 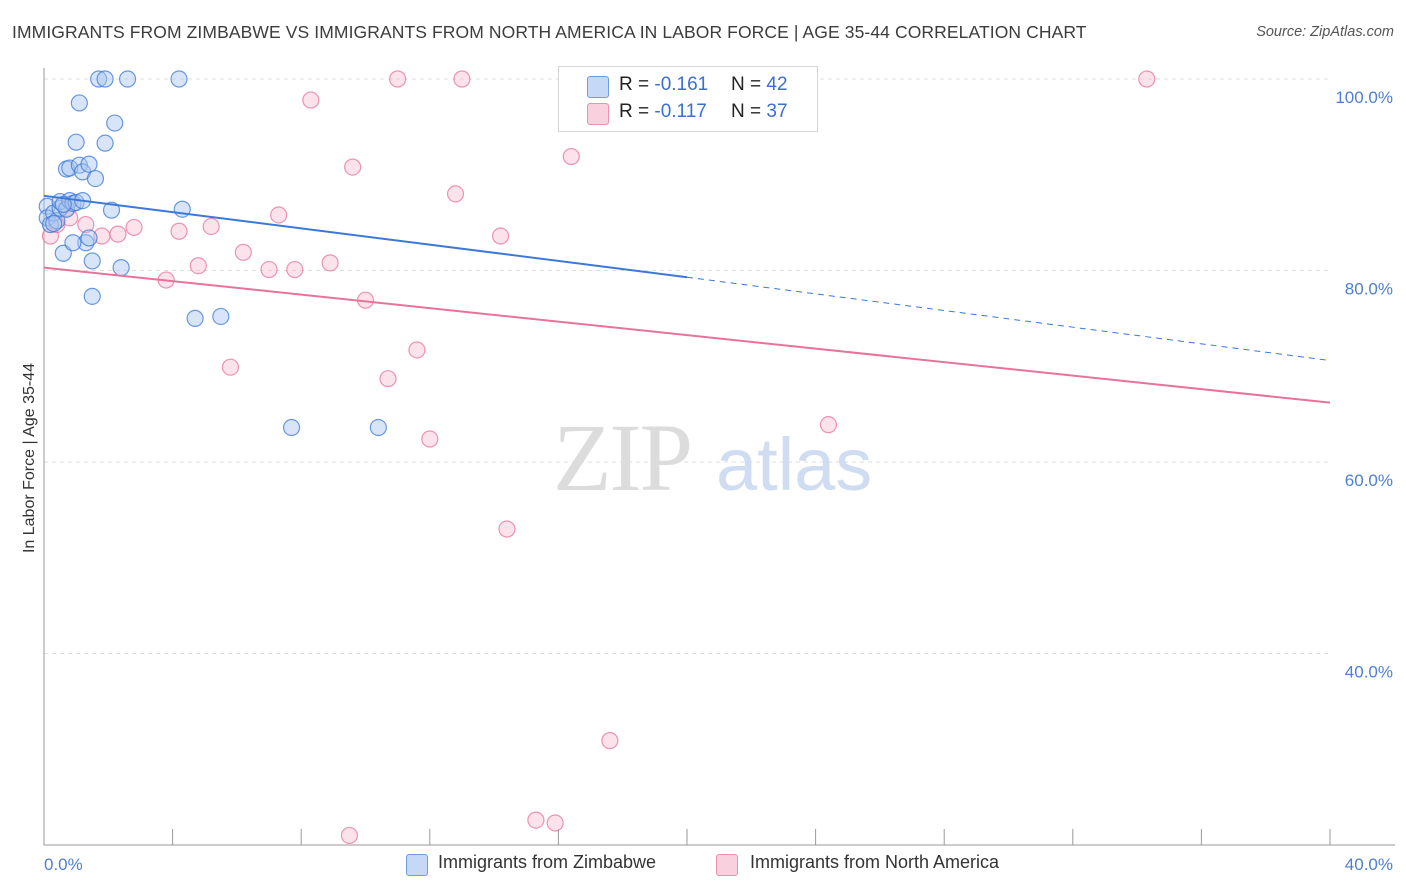 I want to click on legend-label: Immigrants from North America, so click(x=875, y=862).